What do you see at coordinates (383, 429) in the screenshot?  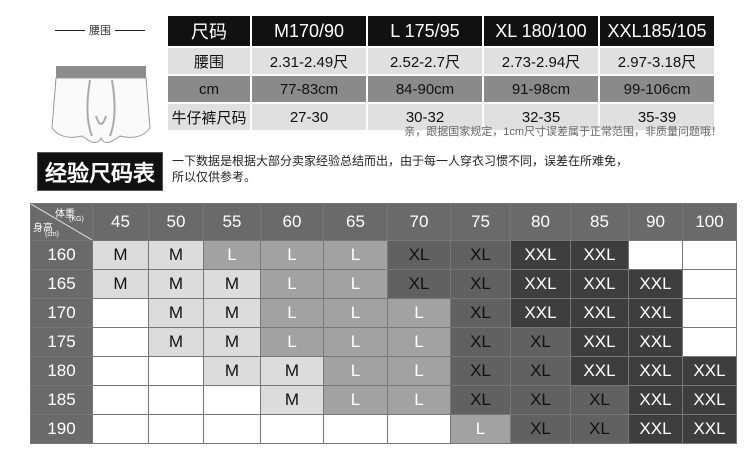 I see `grid-row: 190 L XL XL XXL XXL` at bounding box center [383, 429].